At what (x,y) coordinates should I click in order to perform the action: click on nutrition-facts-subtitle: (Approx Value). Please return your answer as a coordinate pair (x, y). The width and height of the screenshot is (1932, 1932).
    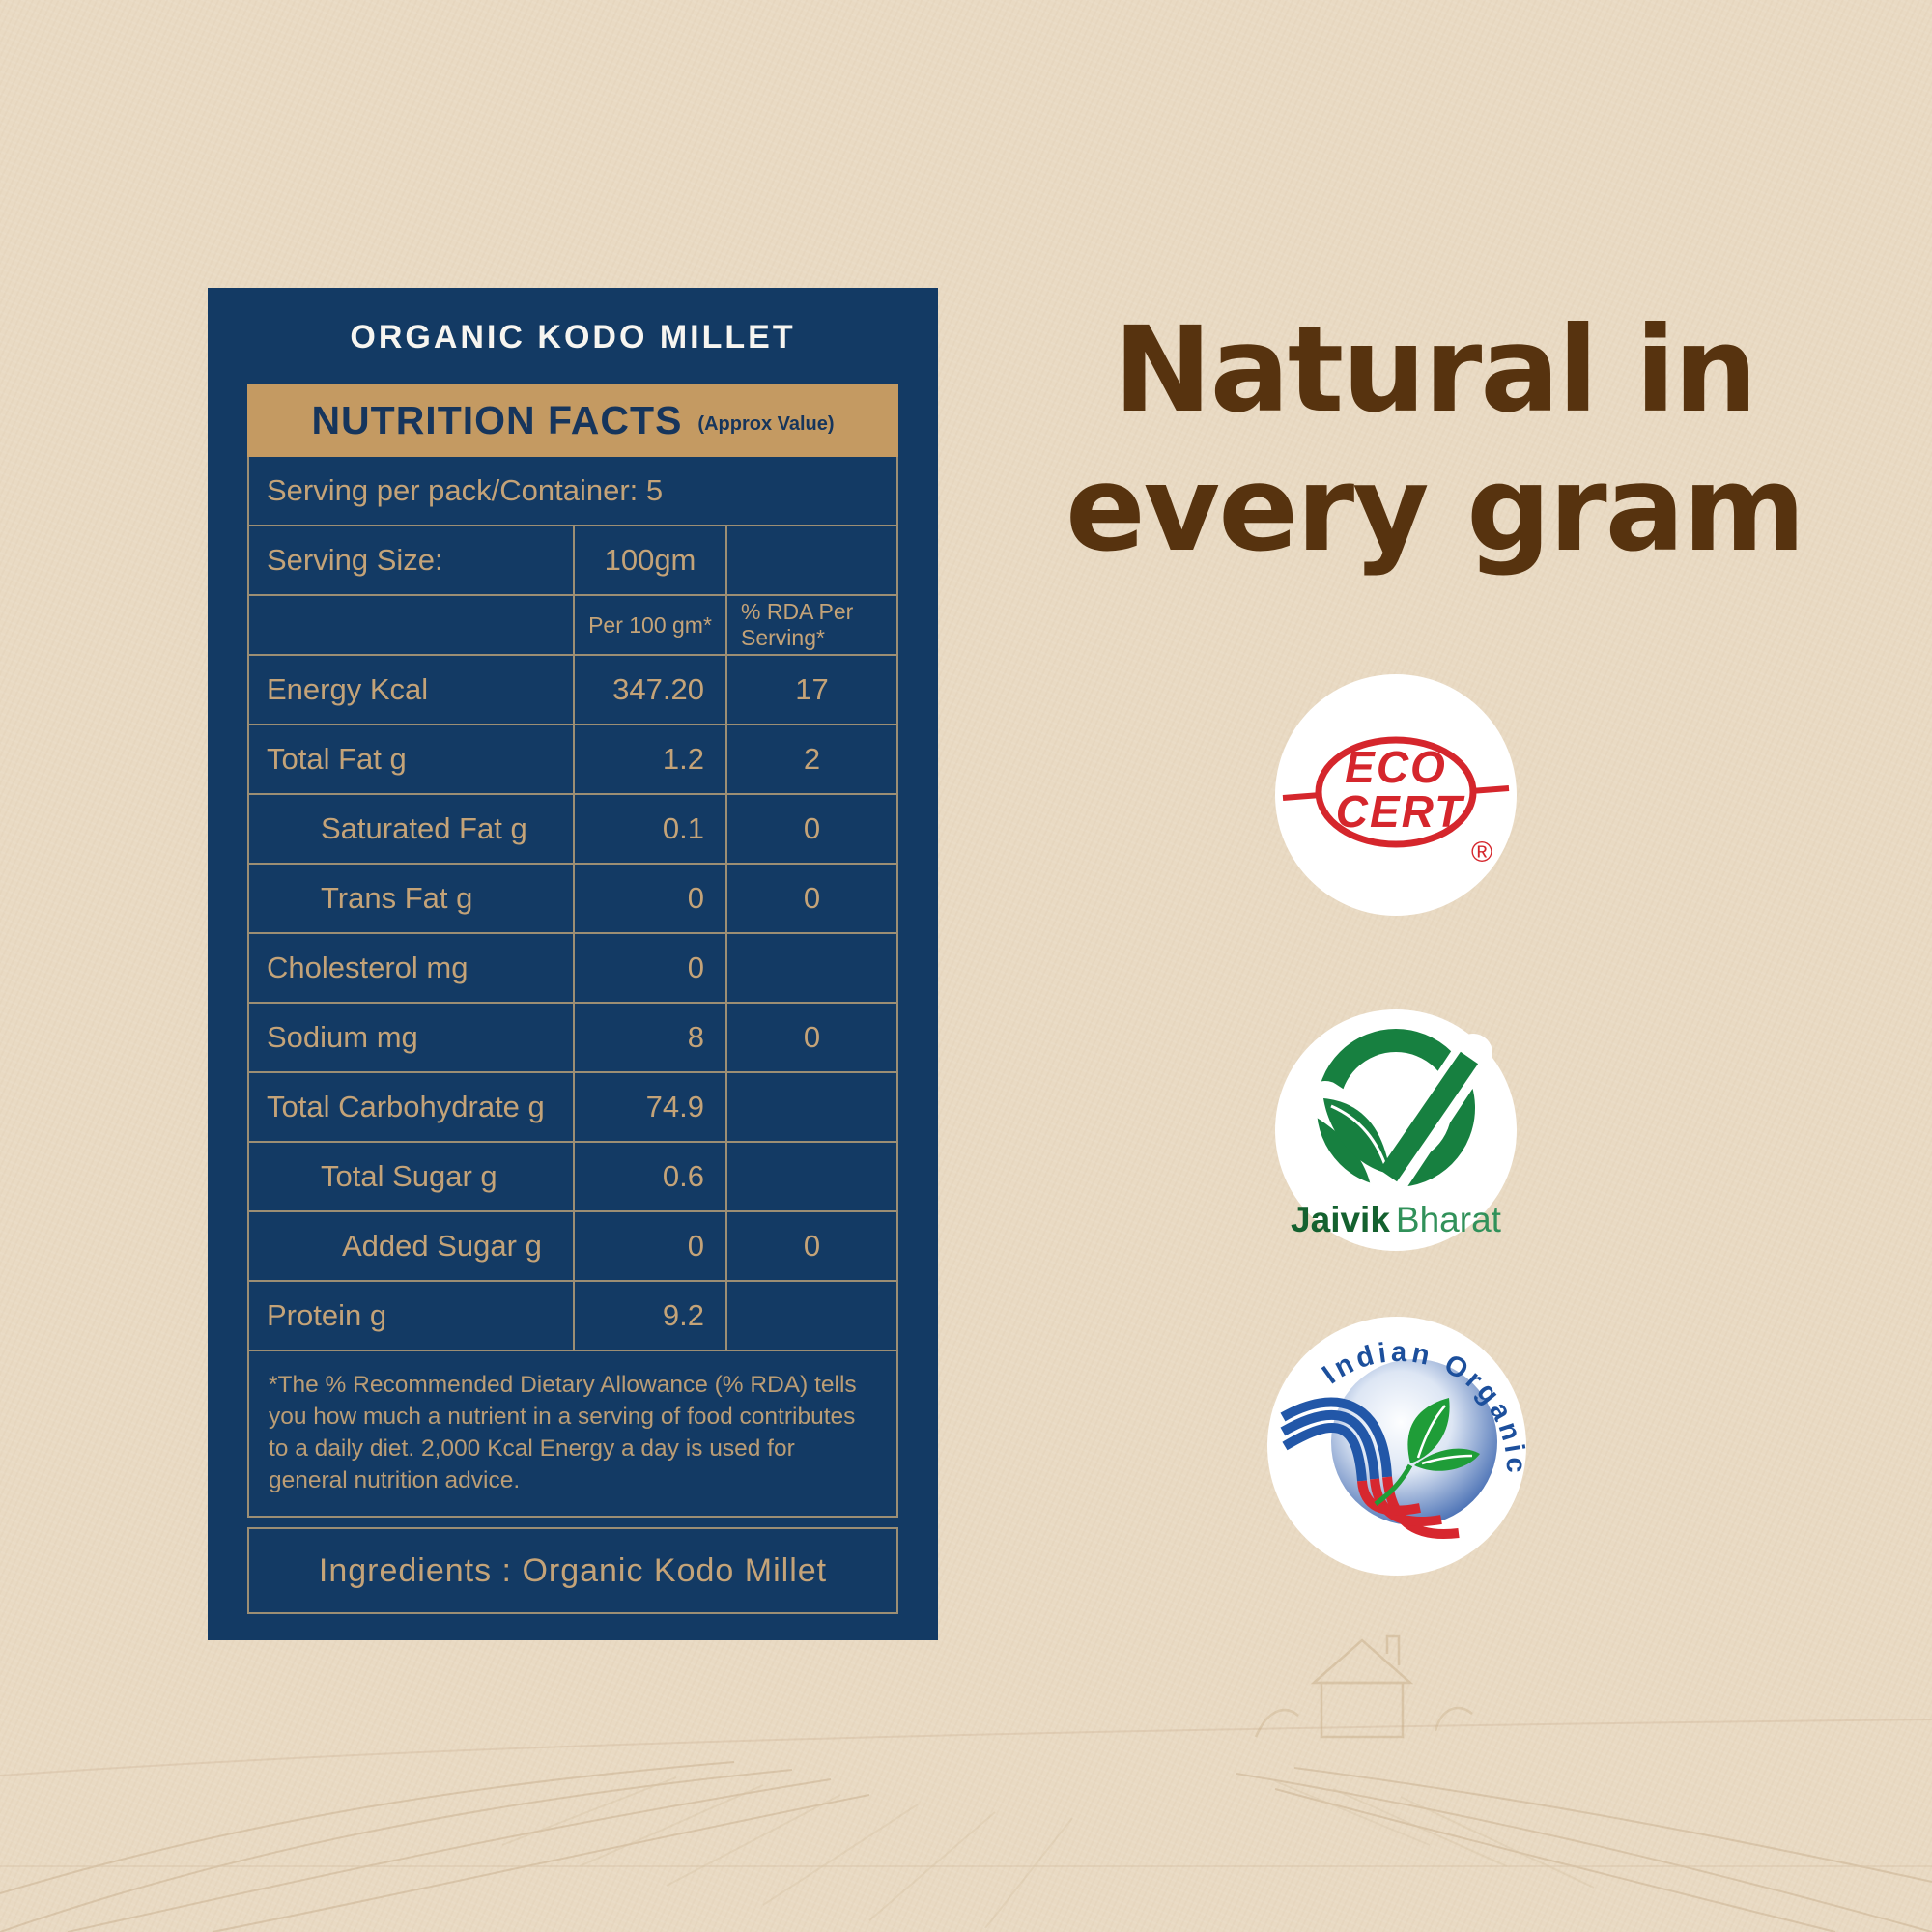
    Looking at the image, I should click on (766, 423).